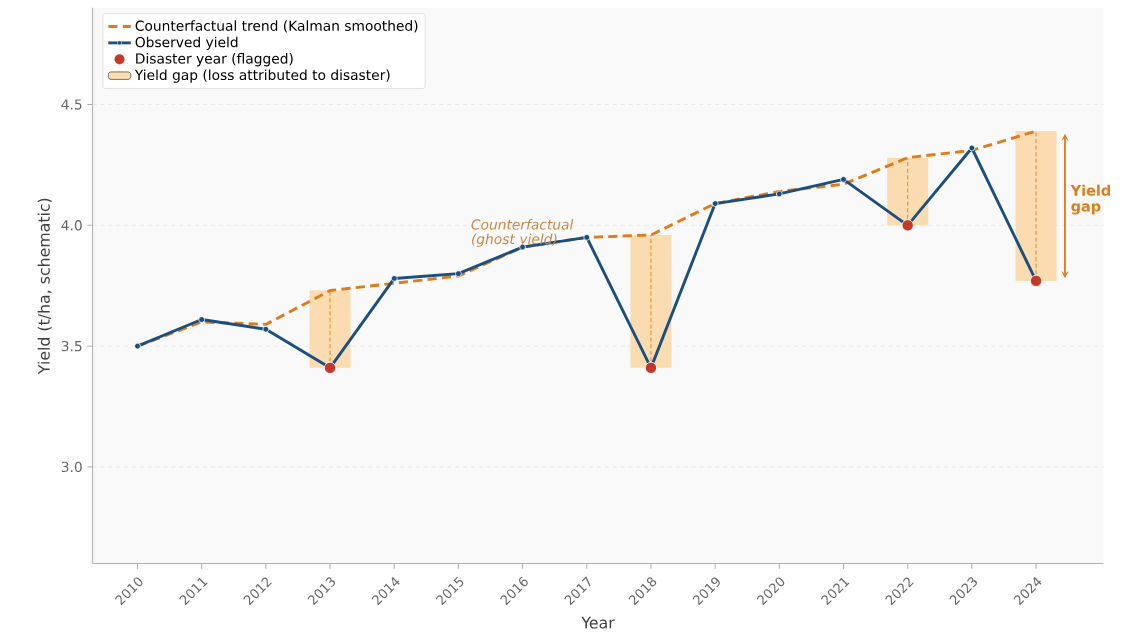  I want to click on annotation: Counterfactual (ghost yield), so click(522, 232).